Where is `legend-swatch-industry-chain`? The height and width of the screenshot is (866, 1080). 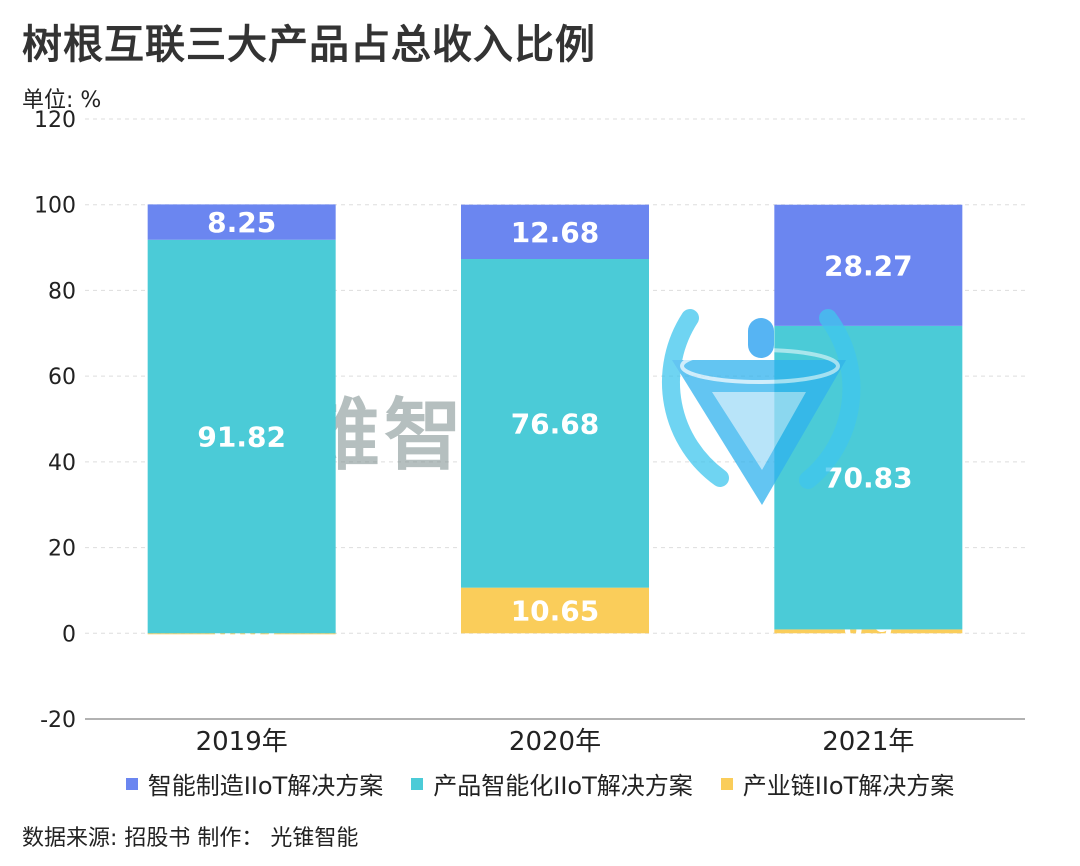 legend-swatch-industry-chain is located at coordinates (726, 783).